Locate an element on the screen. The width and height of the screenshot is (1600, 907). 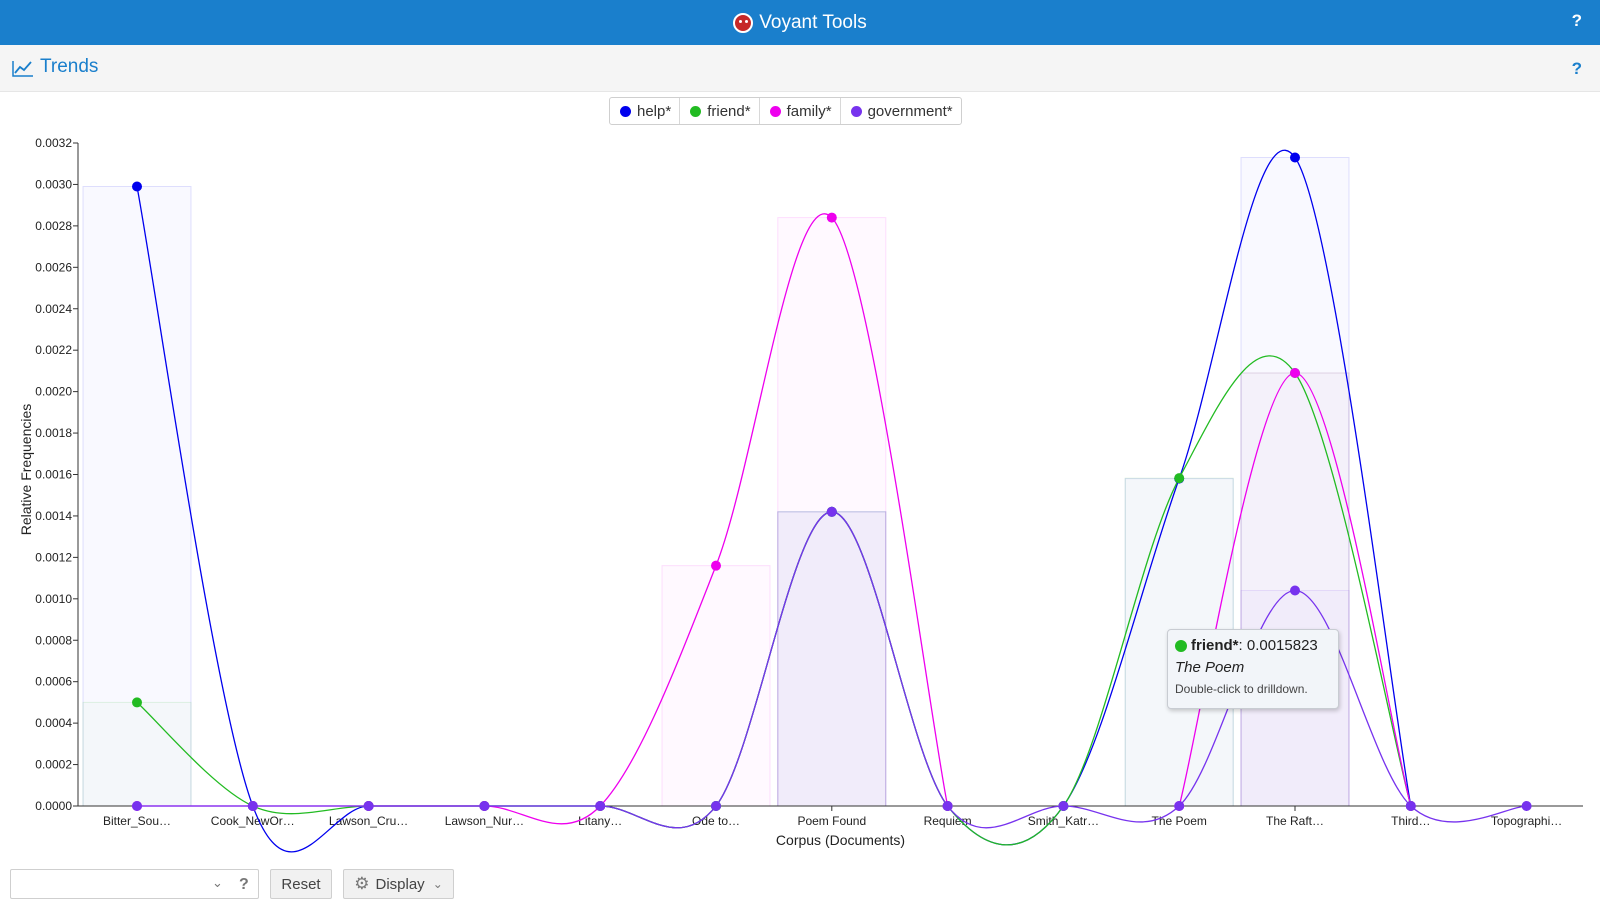
term-search-box: ⌄ ? is located at coordinates (134, 884).